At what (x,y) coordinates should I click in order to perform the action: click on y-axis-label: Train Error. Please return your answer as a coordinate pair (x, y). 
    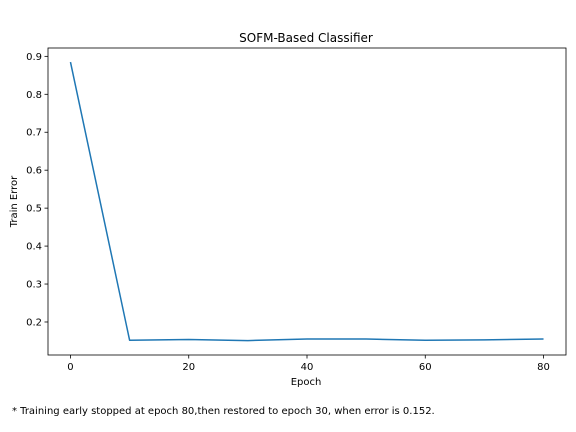
    Looking at the image, I should click on (14, 201).